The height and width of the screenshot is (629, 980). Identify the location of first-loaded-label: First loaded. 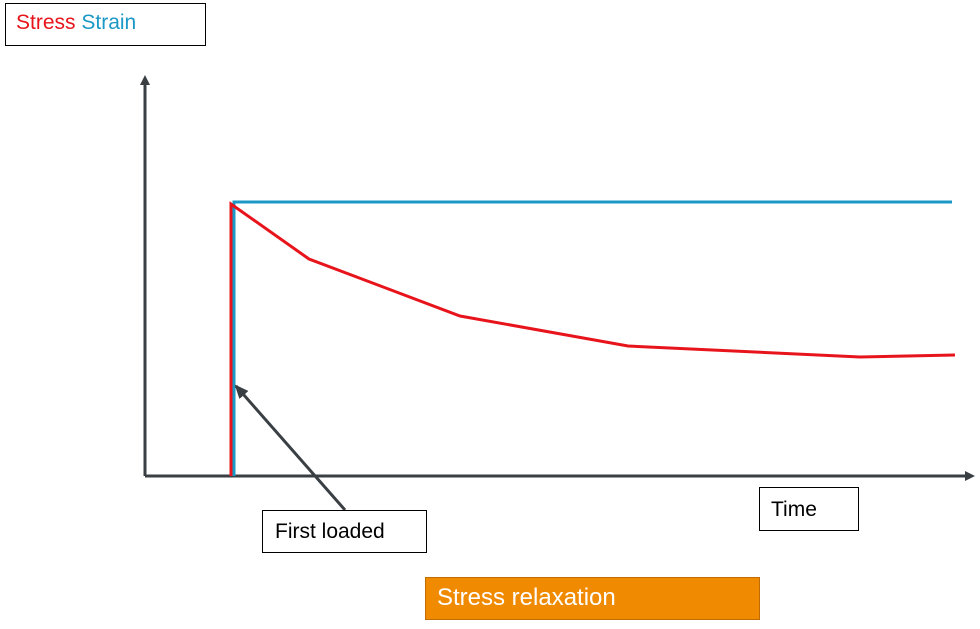
(330, 531).